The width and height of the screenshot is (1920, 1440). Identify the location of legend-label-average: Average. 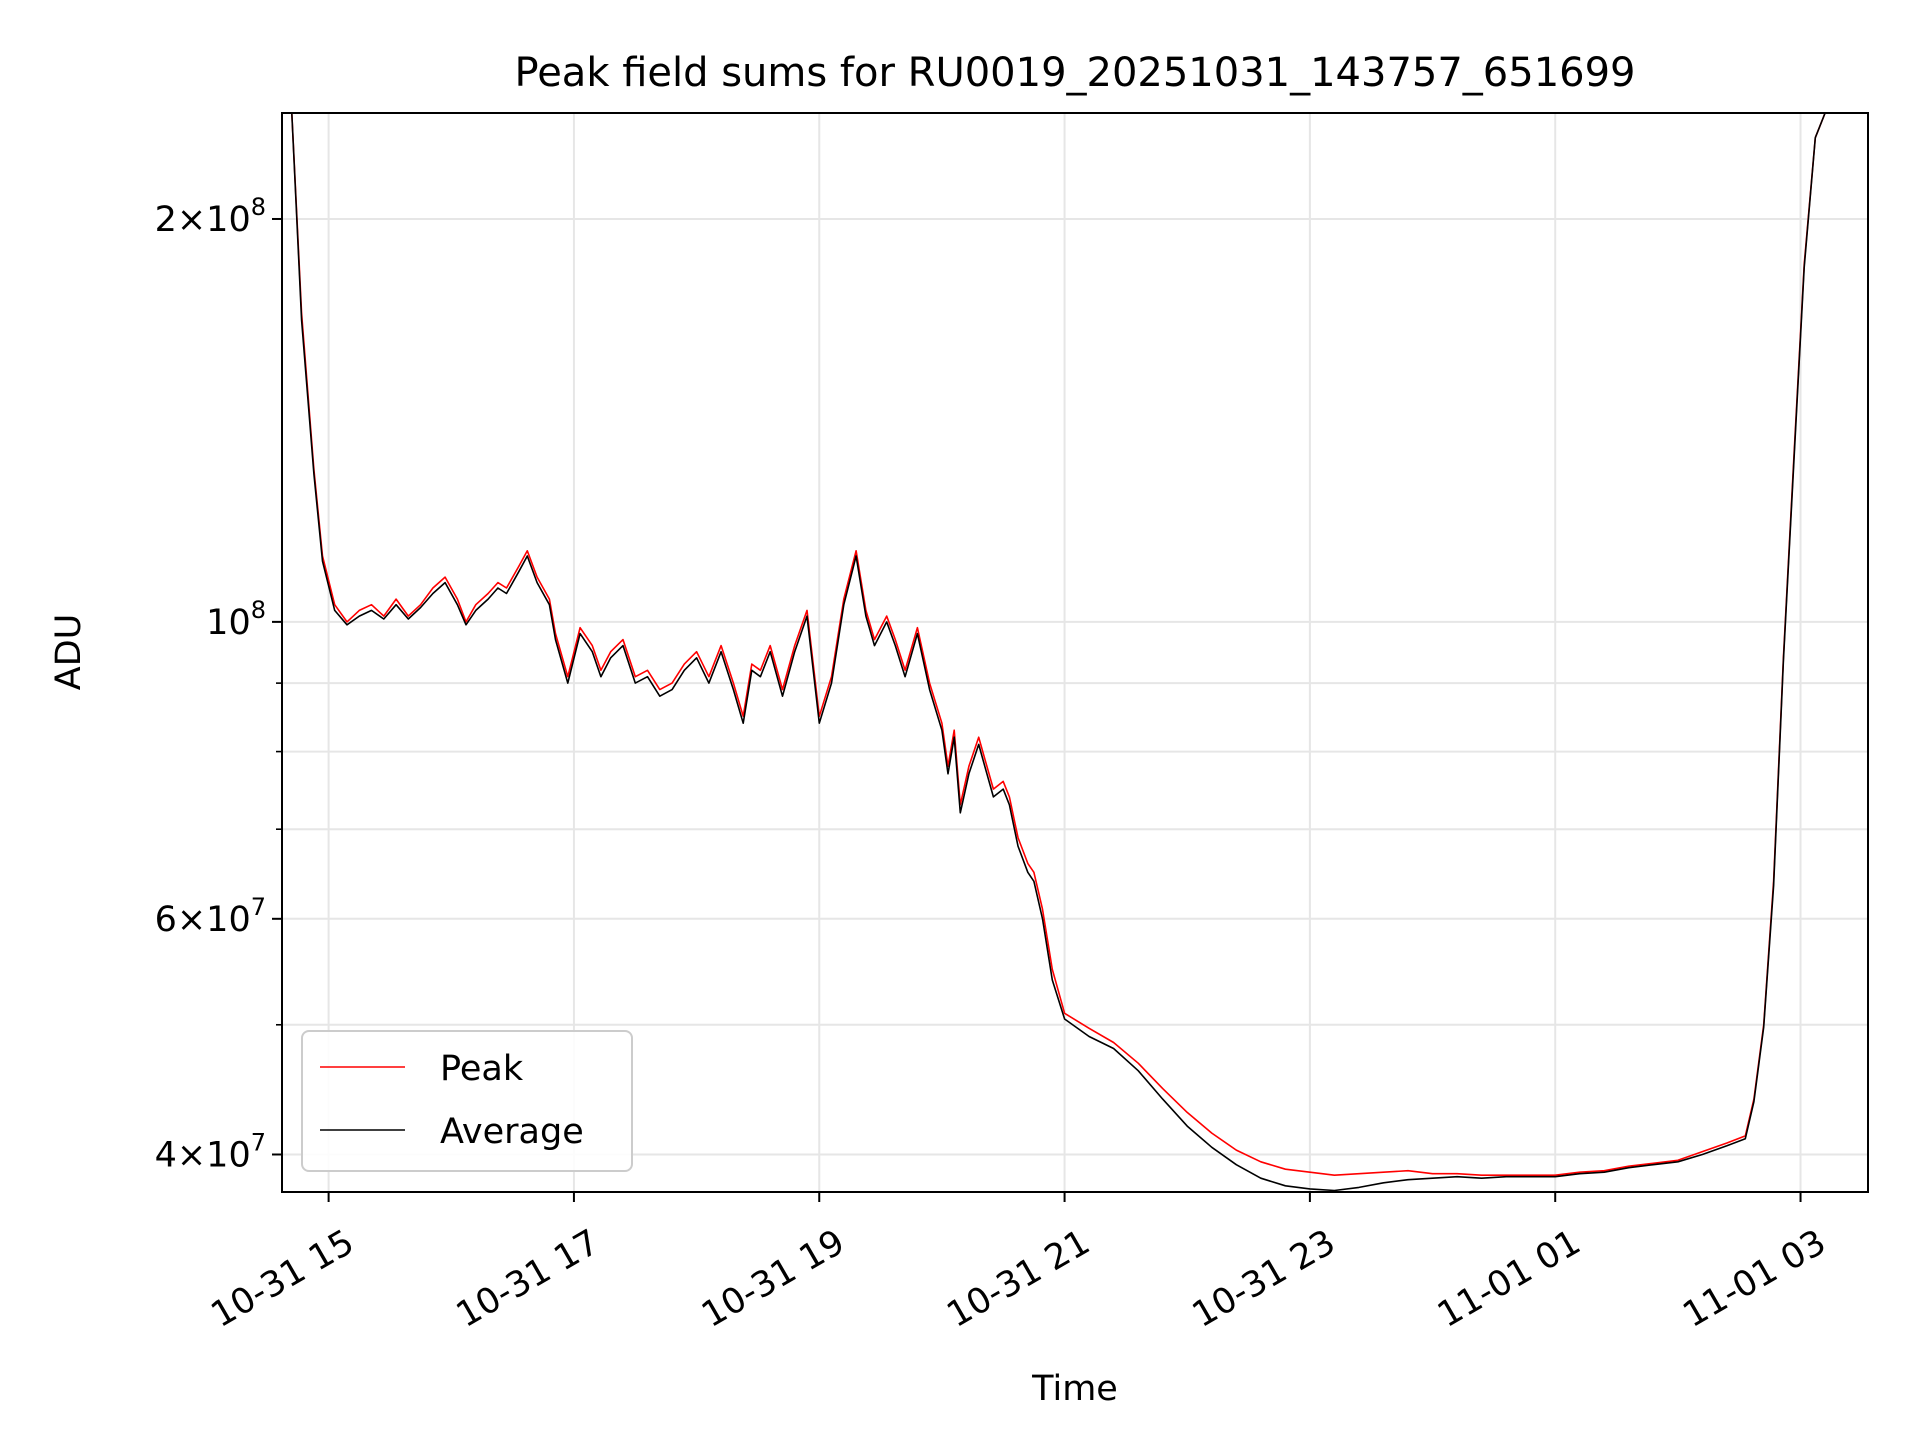
(512, 1132).